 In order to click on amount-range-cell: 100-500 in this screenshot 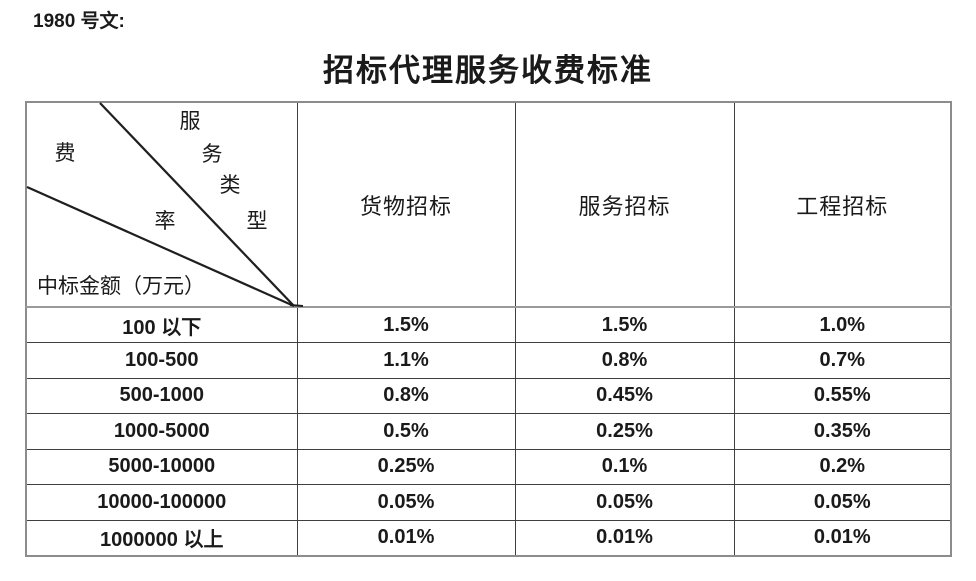, I will do `click(161, 360)`.